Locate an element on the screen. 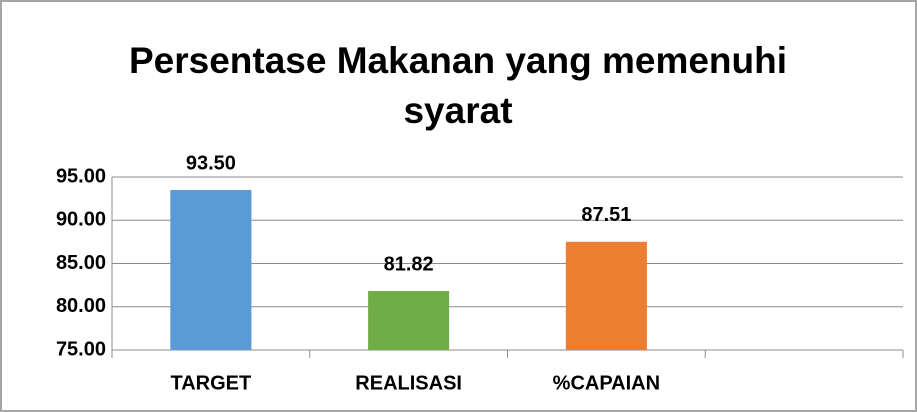  x-tick-label: TARGET is located at coordinates (211, 383).